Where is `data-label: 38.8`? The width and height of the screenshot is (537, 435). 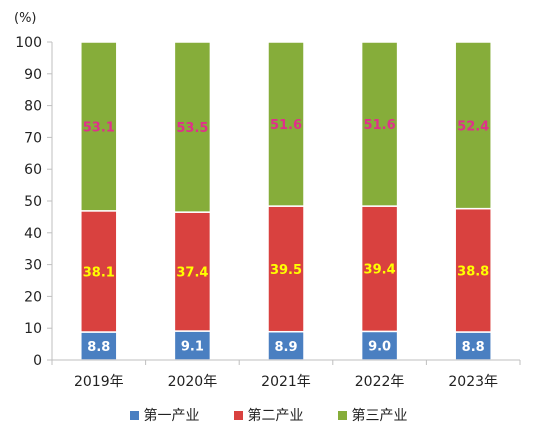
data-label: 38.8 is located at coordinates (473, 271).